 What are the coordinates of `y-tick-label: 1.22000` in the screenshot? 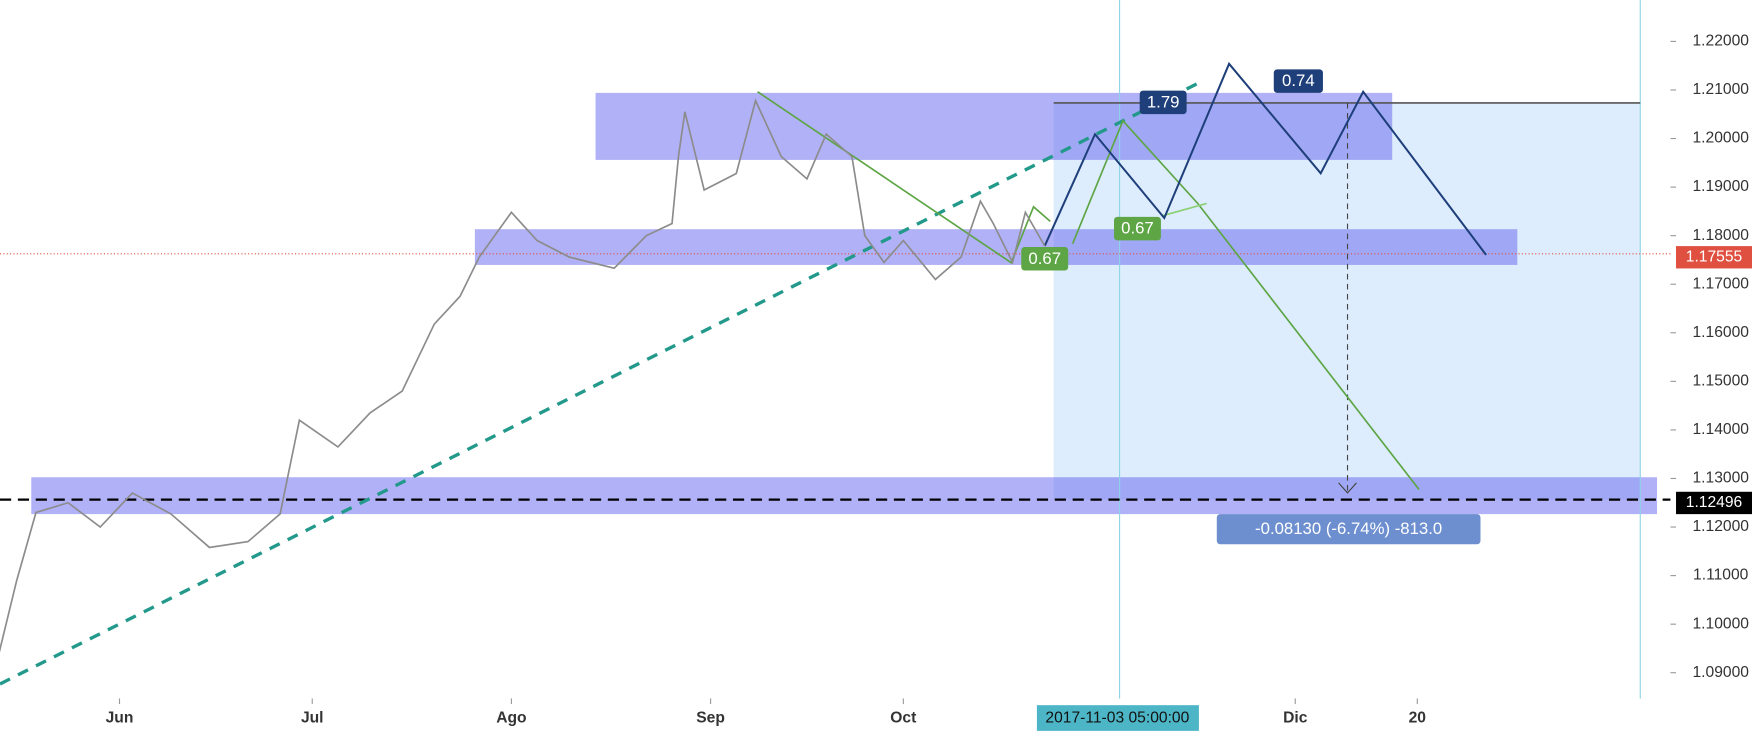 It's located at (1720, 41).